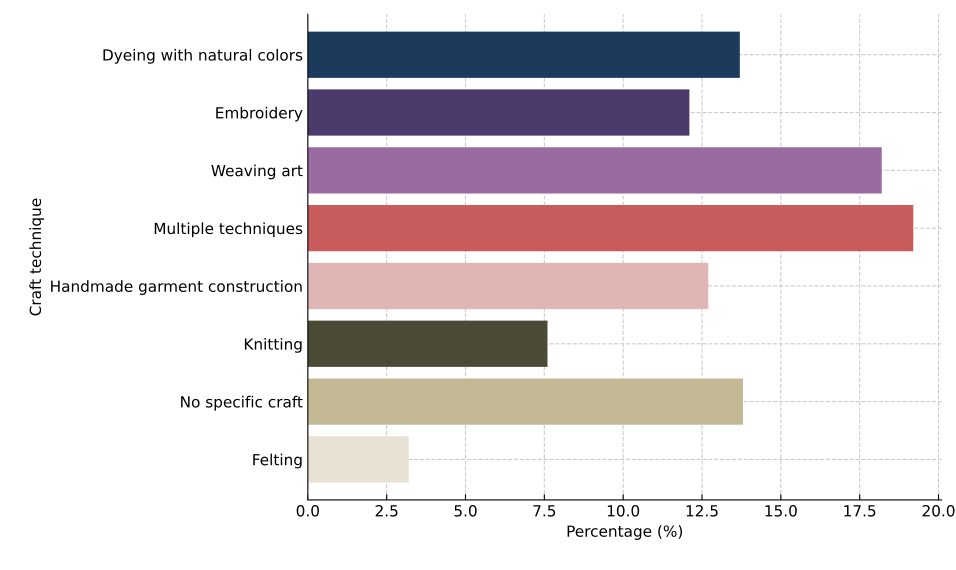 The height and width of the screenshot is (570, 956). I want to click on x-tick-label: 10.0, so click(624, 511).